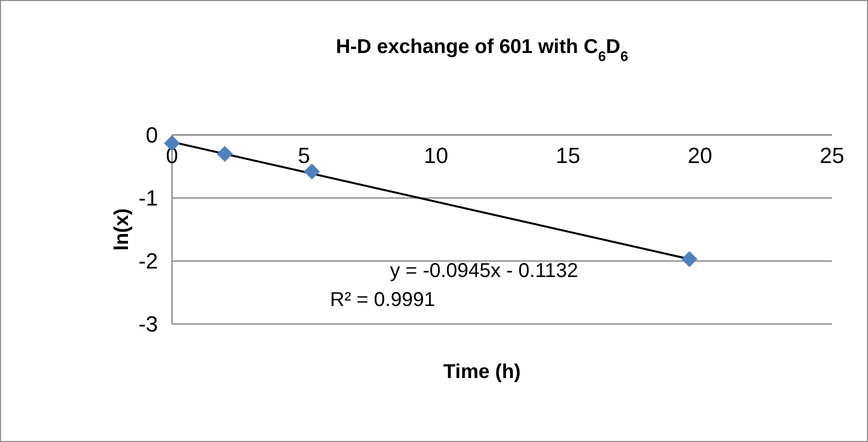 This screenshot has height=442, width=868. I want to click on x-tick-label: 15, so click(568, 155).